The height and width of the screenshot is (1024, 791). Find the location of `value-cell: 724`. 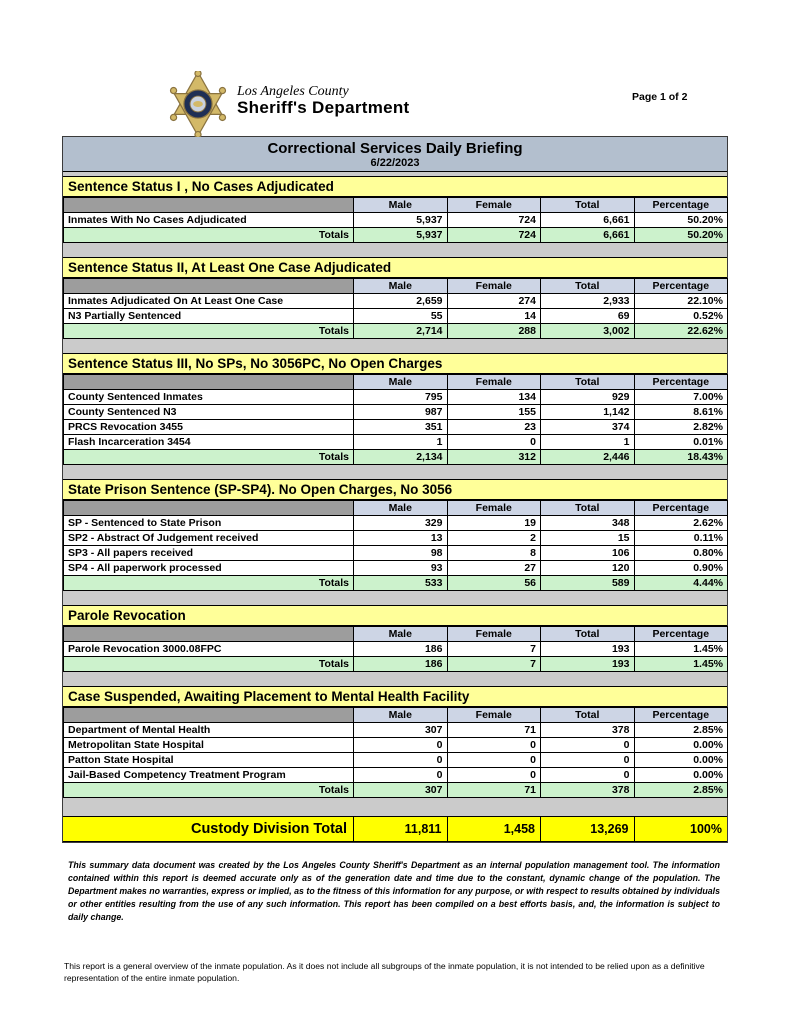

value-cell: 724 is located at coordinates (493, 220).